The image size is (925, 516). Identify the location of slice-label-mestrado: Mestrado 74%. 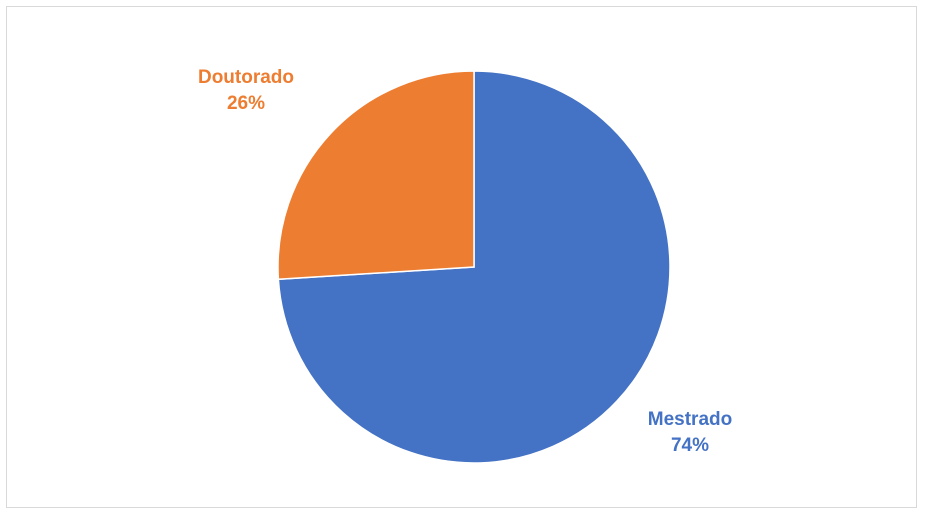
(690, 433).